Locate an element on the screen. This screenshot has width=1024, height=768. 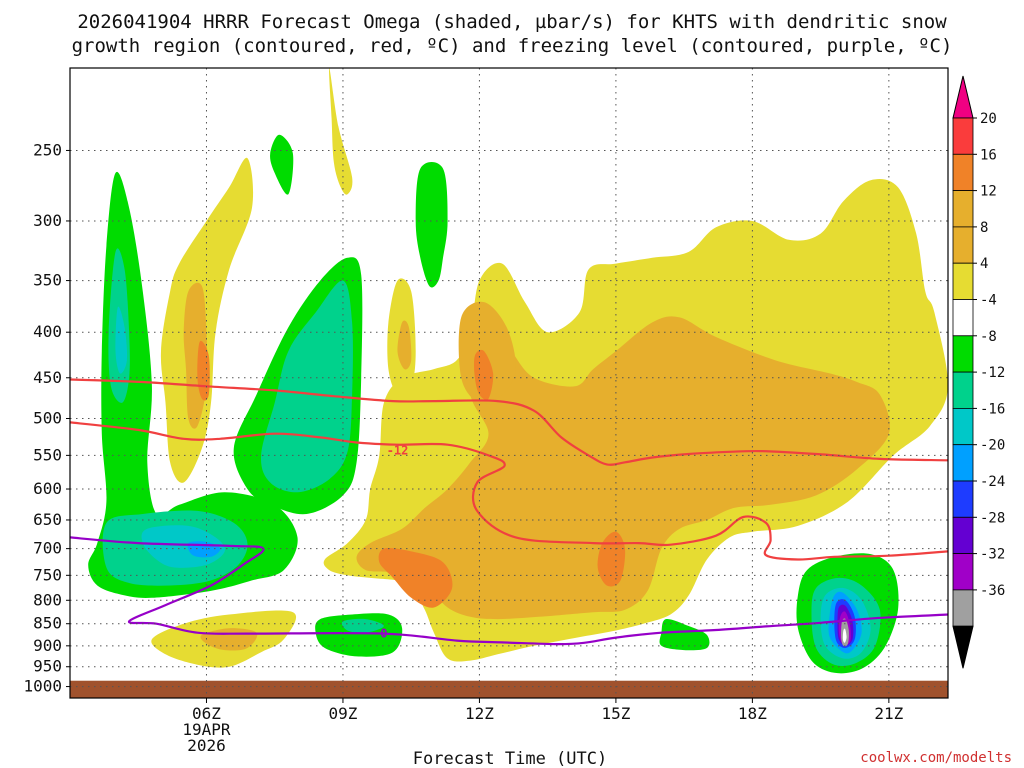
colorbar-bottom-arrow is located at coordinates (963, 647).